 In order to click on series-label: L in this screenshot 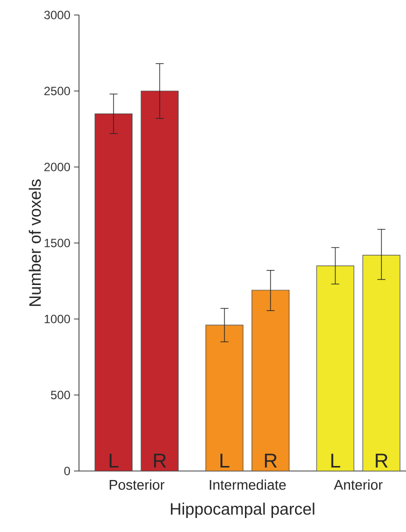, I will do `click(113, 461)`.